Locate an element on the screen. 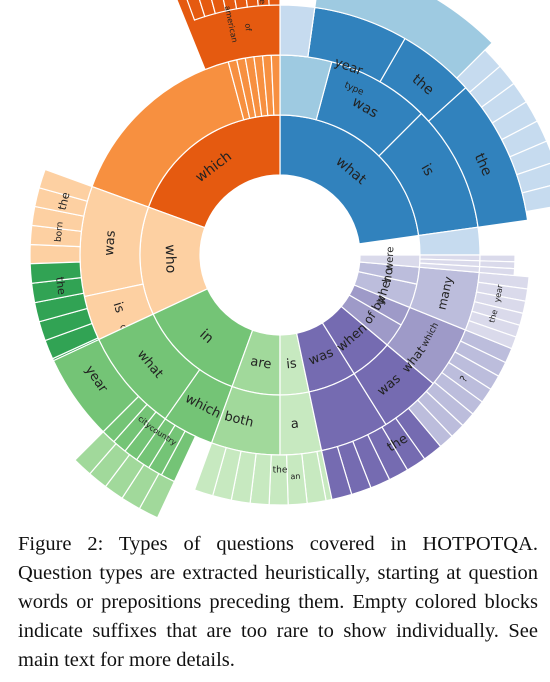 The width and height of the screenshot is (550, 682). label-many-year: year is located at coordinates (499, 293).